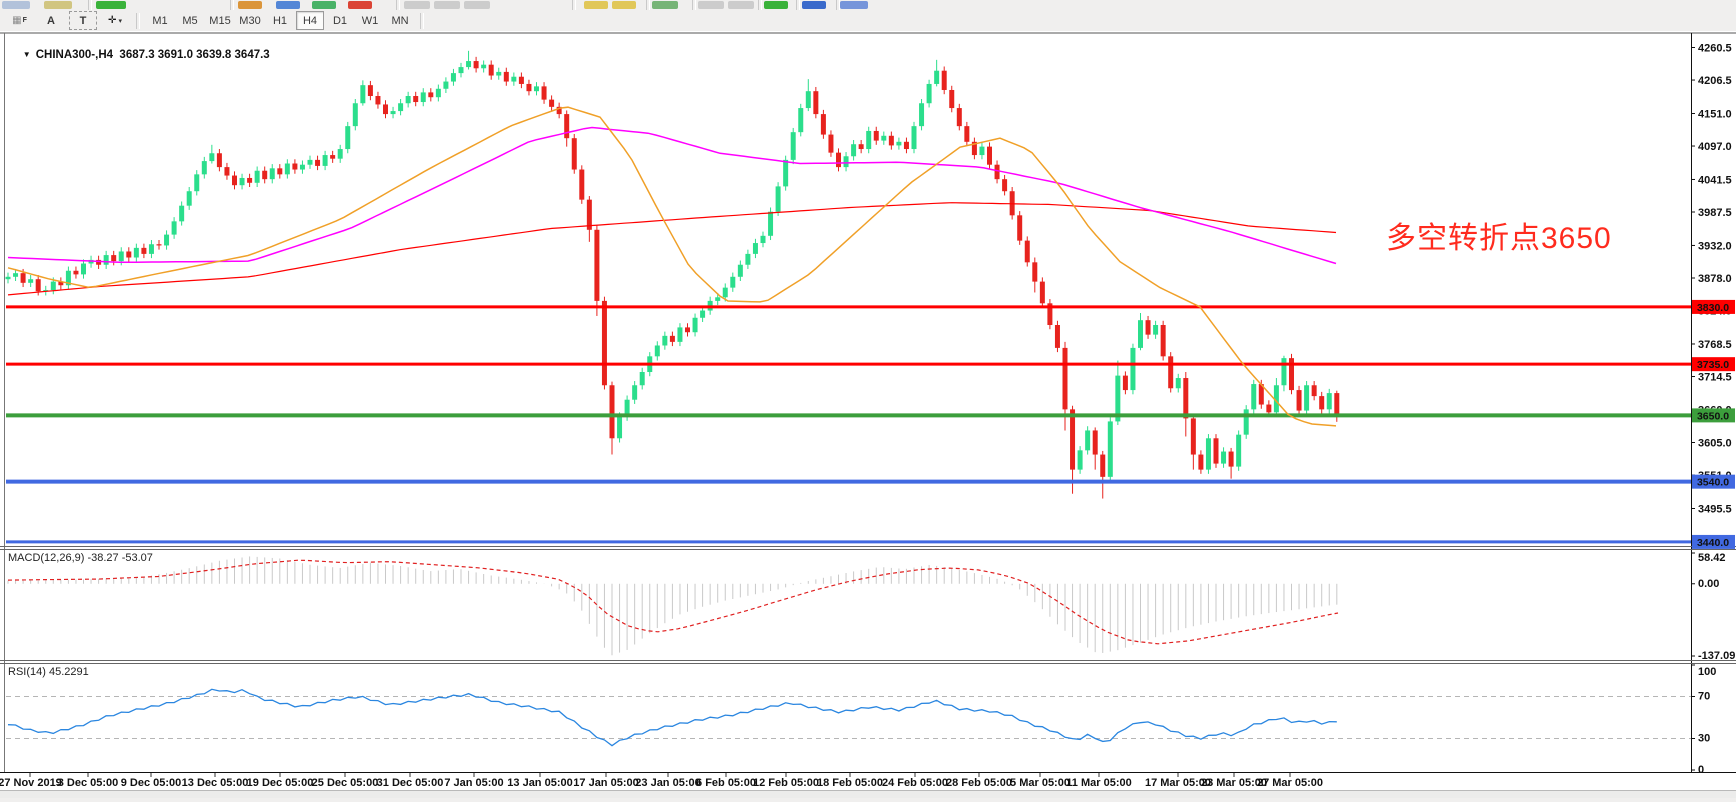 This screenshot has width=1736, height=802. Describe the element at coordinates (1713, 365) in the screenshot. I see `svg-text: 3735.0` at that location.